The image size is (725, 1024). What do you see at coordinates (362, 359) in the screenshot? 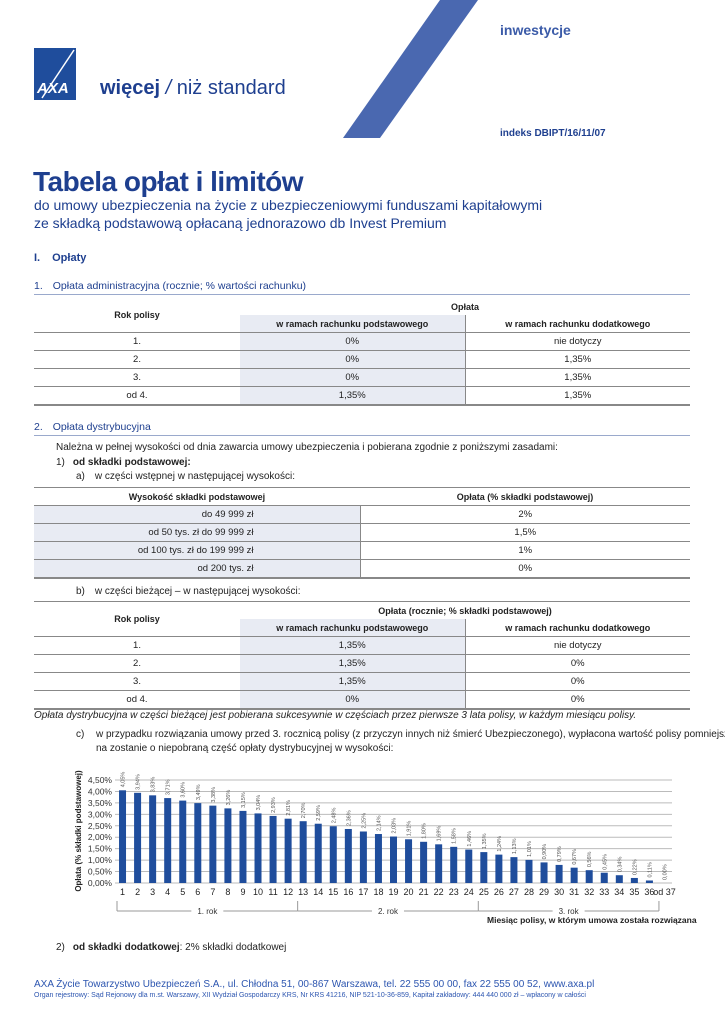
I see `table-row: 2. 0% 1,35%` at bounding box center [362, 359].